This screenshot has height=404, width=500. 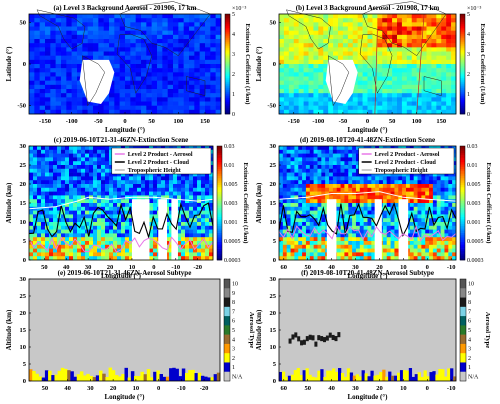 I want to click on heatmap-cells, so click(x=125, y=64).